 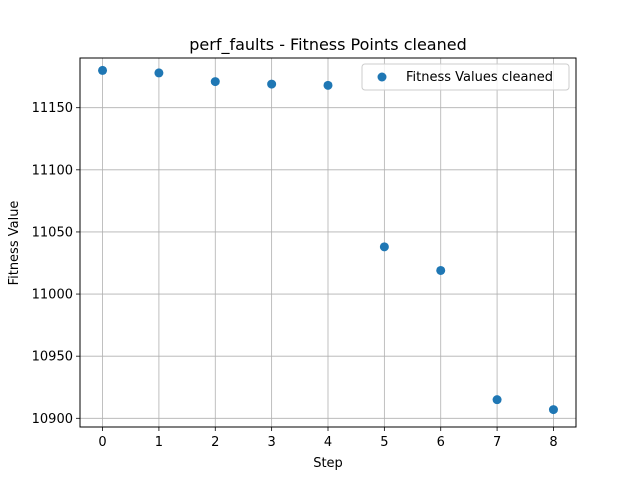 What do you see at coordinates (328, 442) in the screenshot?
I see `x-tick-label: 4` at bounding box center [328, 442].